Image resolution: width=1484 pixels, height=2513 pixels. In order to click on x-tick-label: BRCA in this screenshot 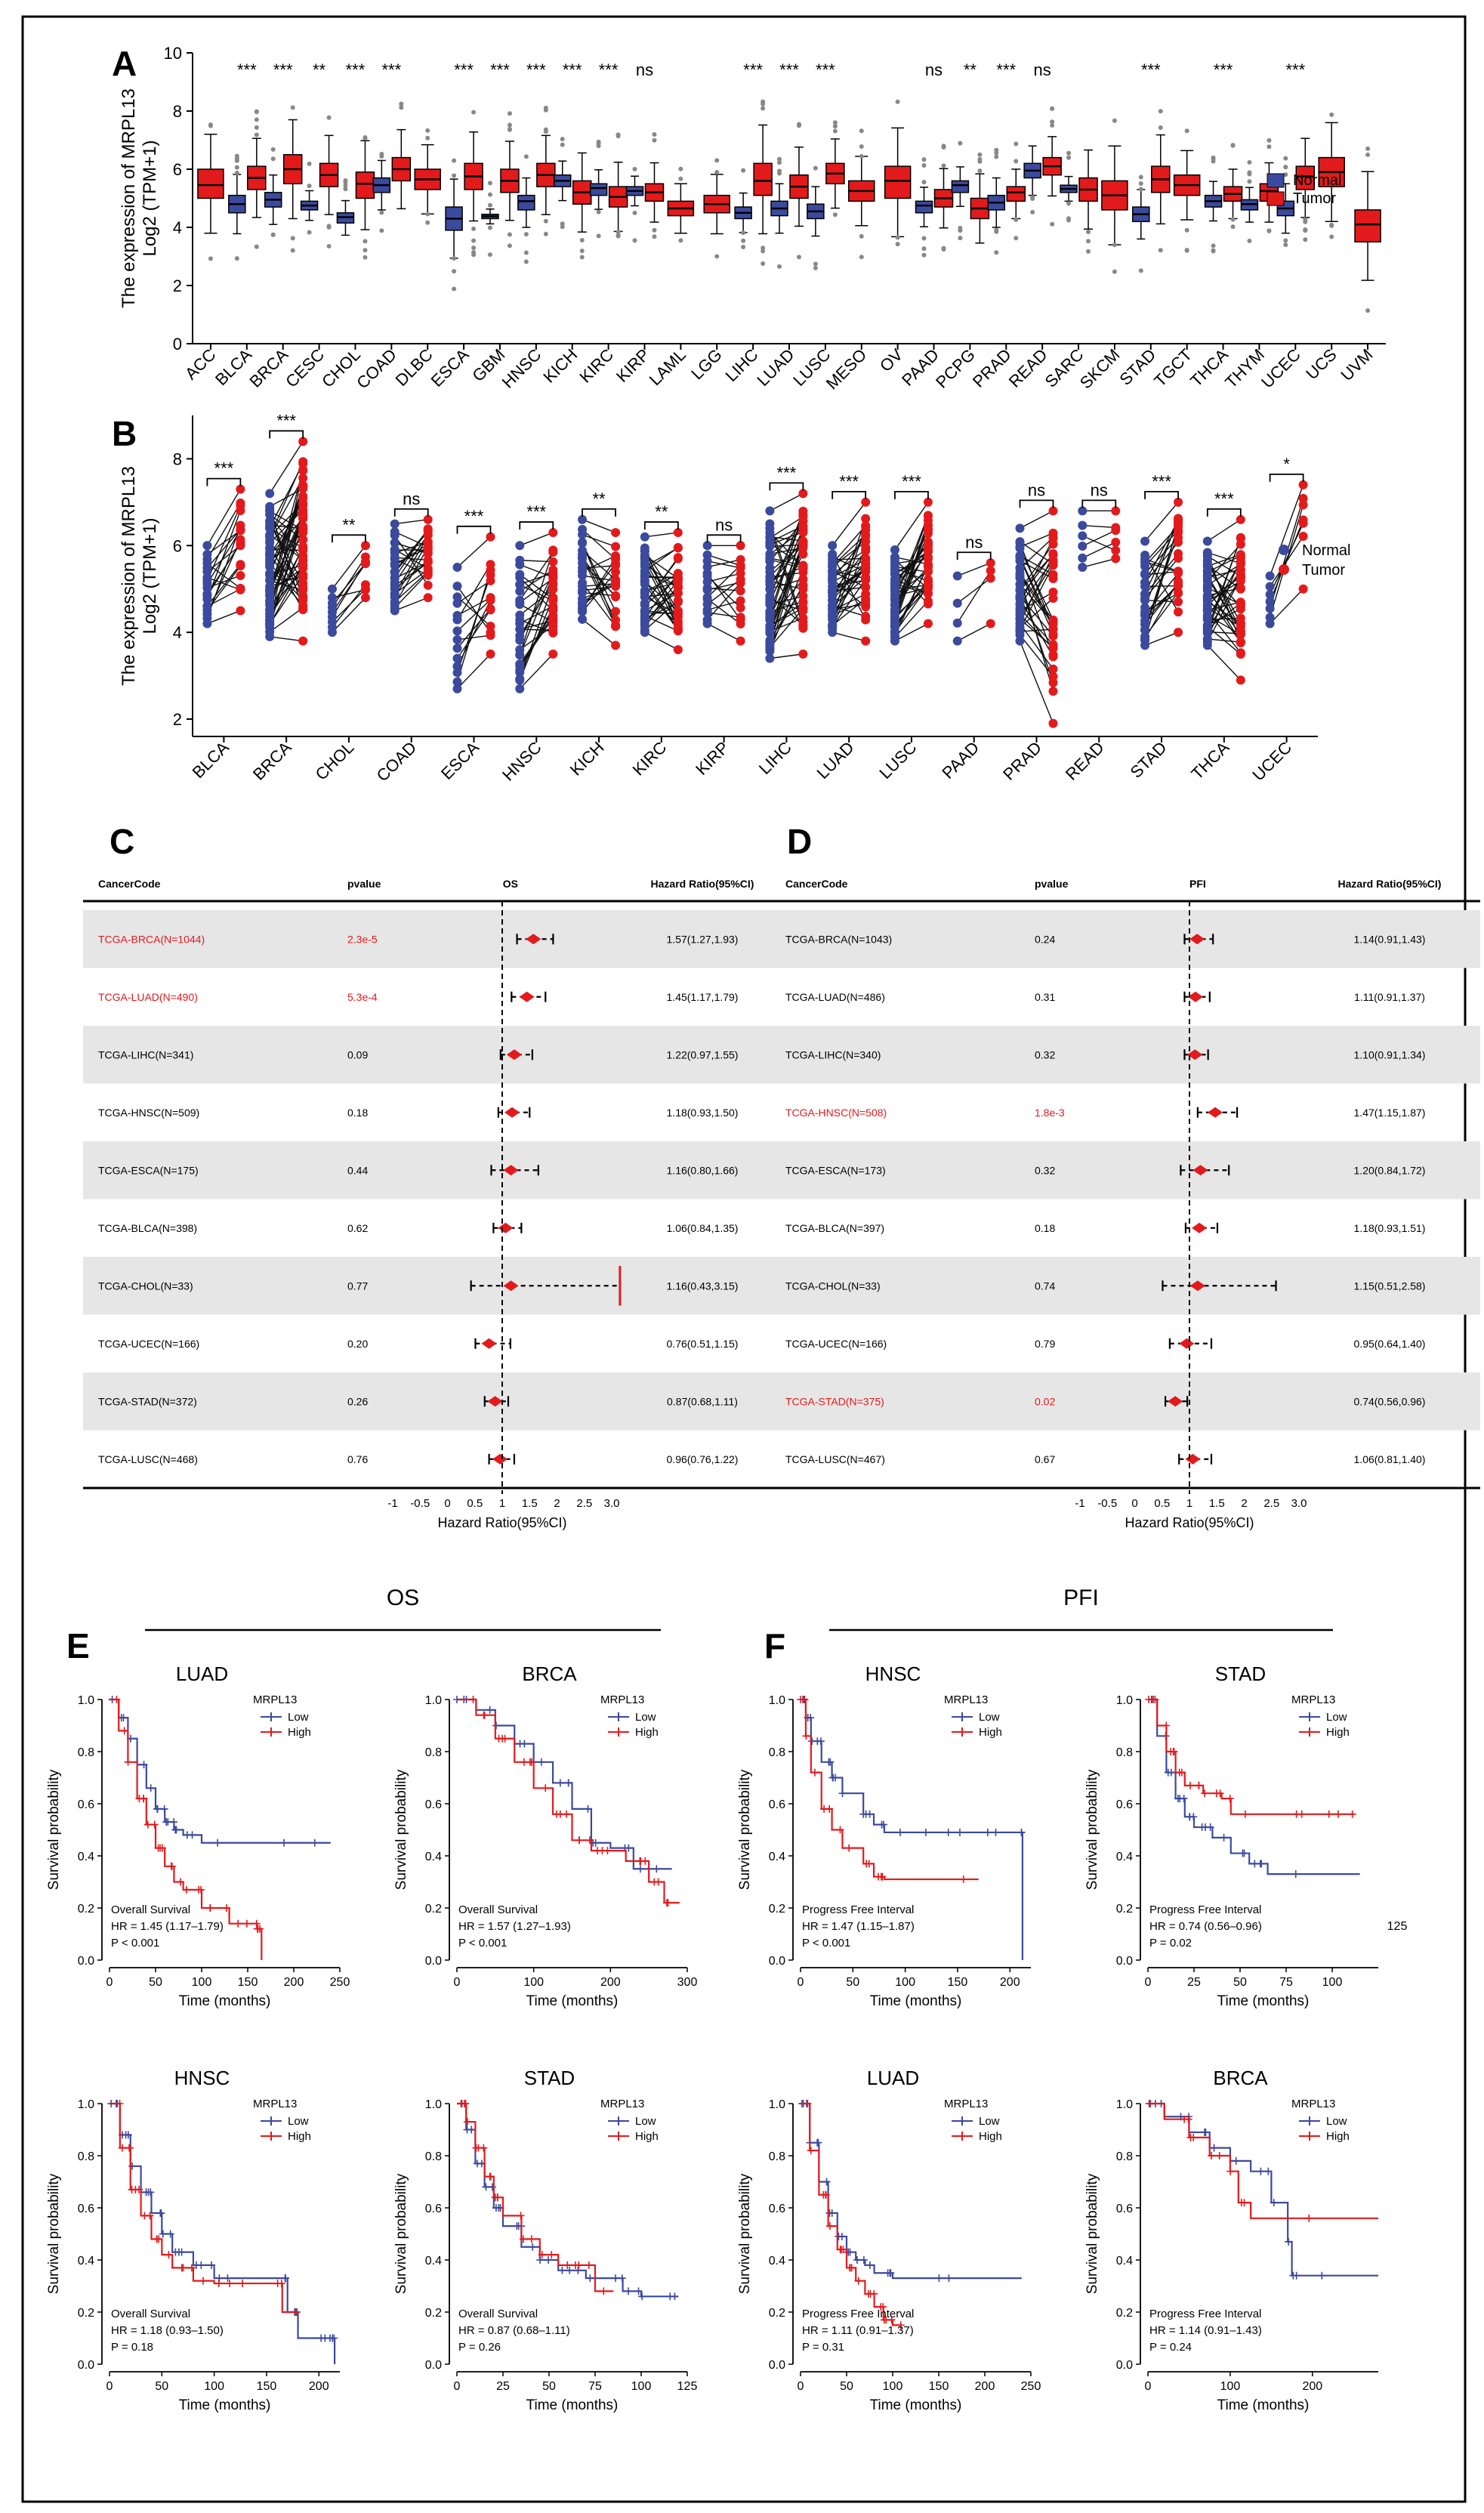, I will do `click(272, 761)`.